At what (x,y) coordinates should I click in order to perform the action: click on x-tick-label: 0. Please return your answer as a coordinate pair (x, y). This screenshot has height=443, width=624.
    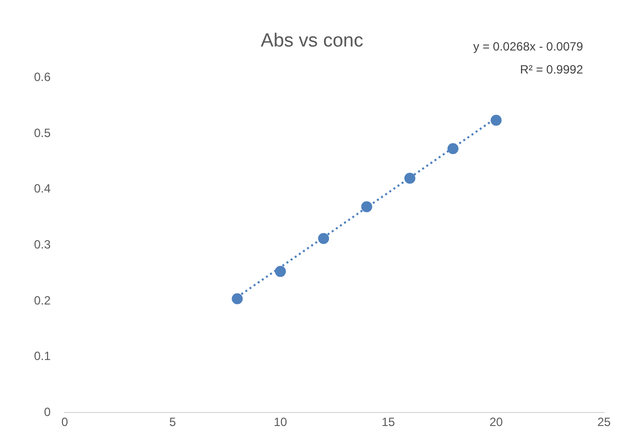
    Looking at the image, I should click on (64, 422).